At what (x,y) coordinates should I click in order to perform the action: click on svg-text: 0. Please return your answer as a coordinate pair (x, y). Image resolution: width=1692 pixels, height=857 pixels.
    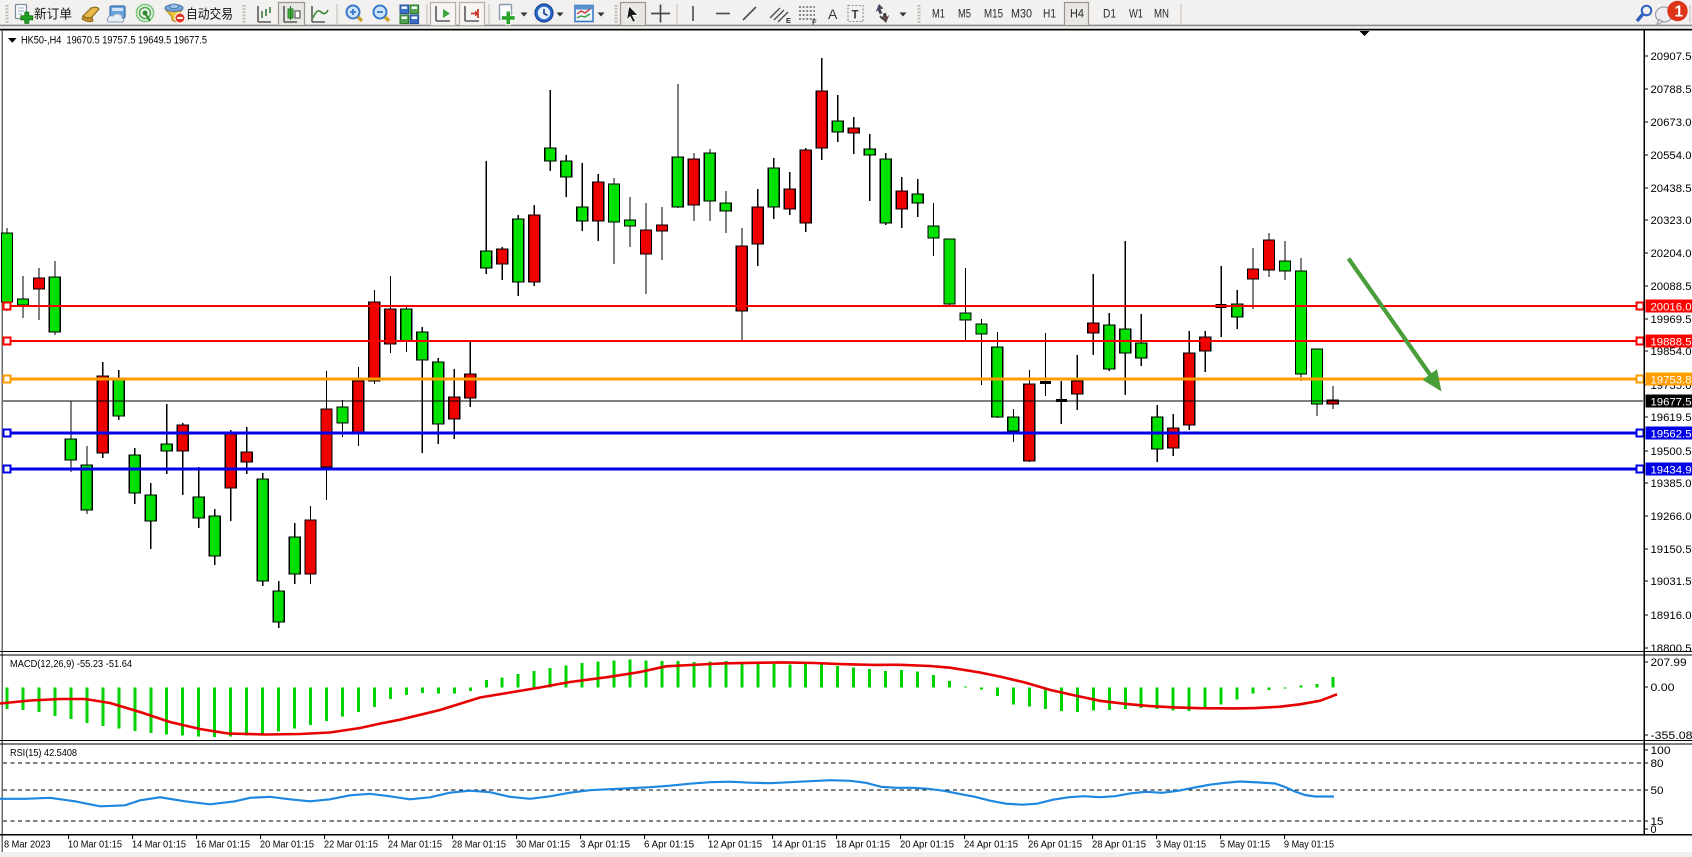
    Looking at the image, I should click on (1654, 830).